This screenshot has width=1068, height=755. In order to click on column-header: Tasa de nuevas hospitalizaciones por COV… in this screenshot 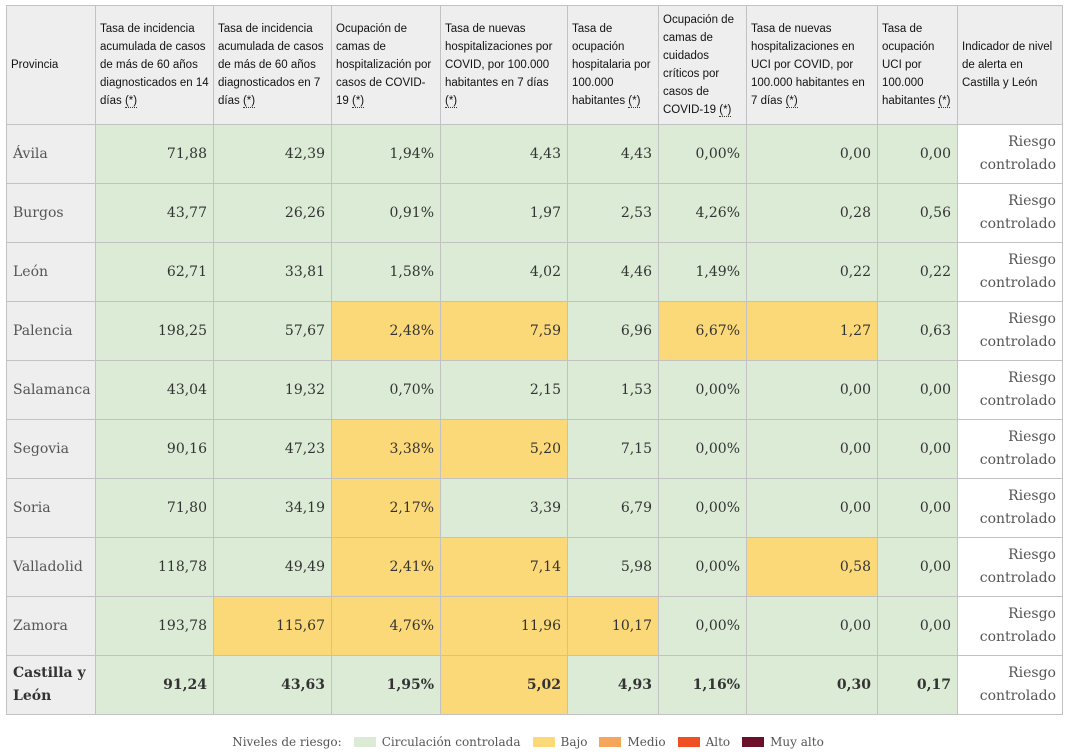, I will do `click(504, 65)`.